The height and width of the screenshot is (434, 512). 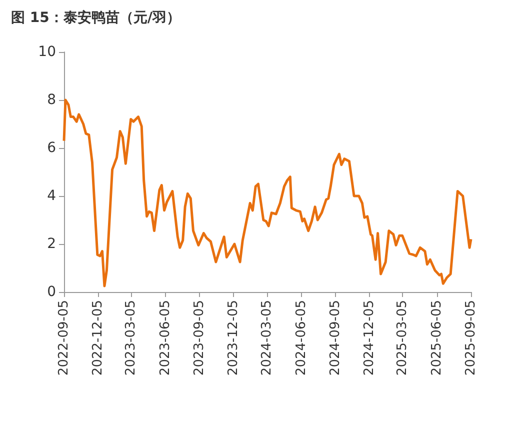 What do you see at coordinates (267, 338) in the screenshot?
I see `x-tick-label: 2024-03-05` at bounding box center [267, 338].